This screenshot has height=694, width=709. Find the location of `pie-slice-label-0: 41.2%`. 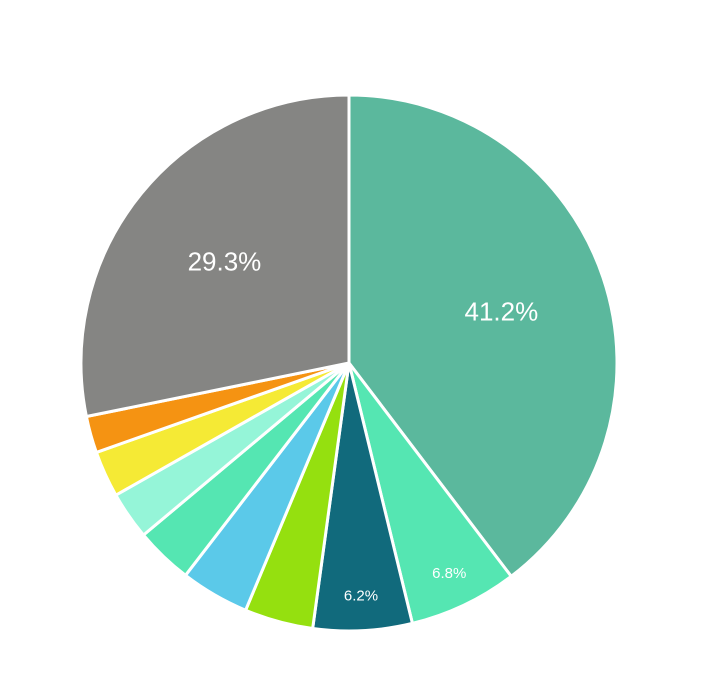

pie-slice-label-0: 41.2% is located at coordinates (502, 312).